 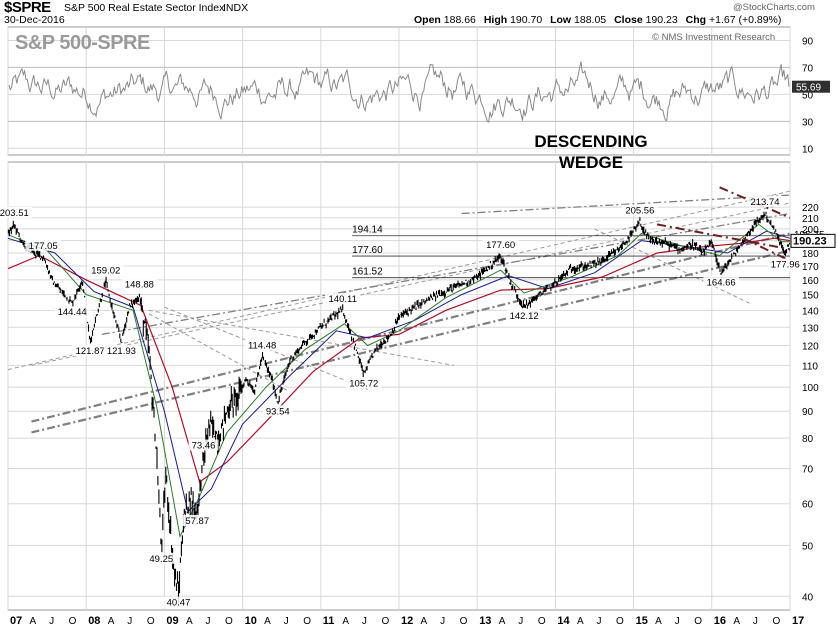 What do you see at coordinates (810, 388) in the screenshot?
I see `y-tick-label: 100` at bounding box center [810, 388].